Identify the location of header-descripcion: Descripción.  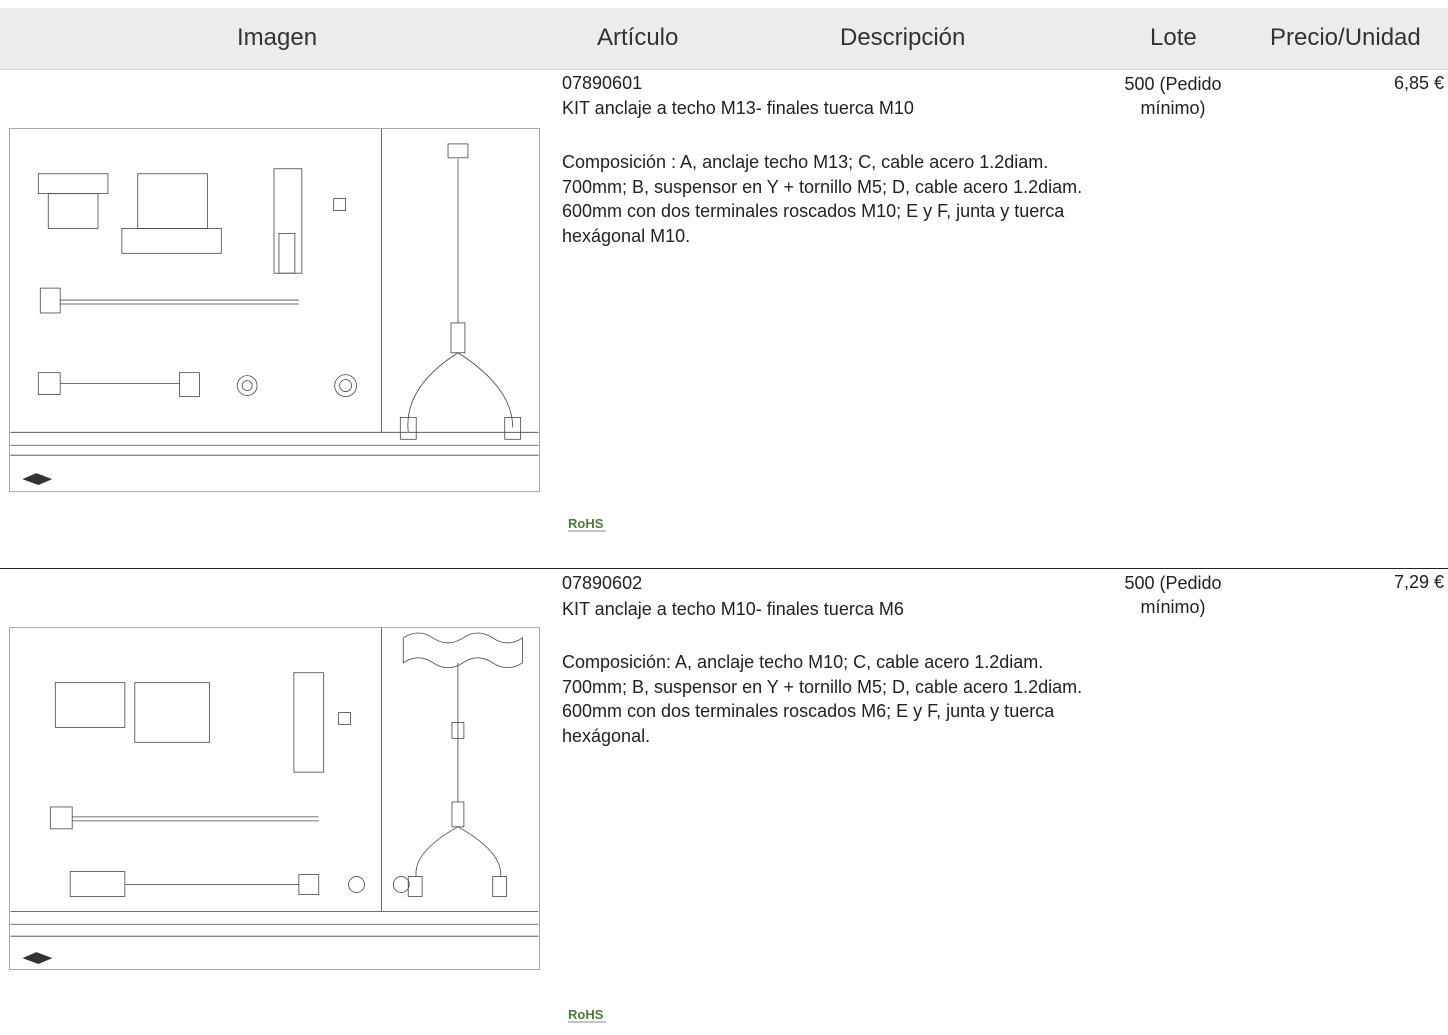
(903, 37).